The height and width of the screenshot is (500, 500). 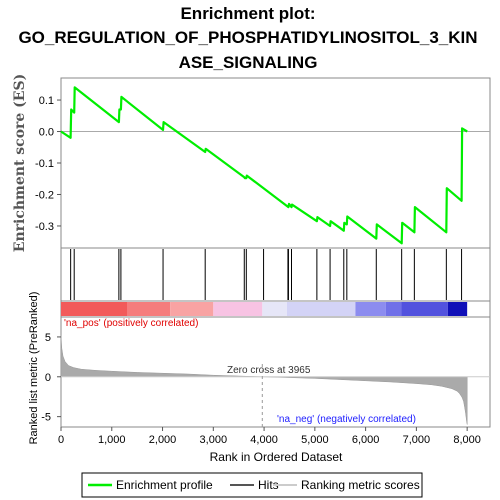 I want to click on title-line-3: ASE_SIGNALING, so click(x=248, y=62).